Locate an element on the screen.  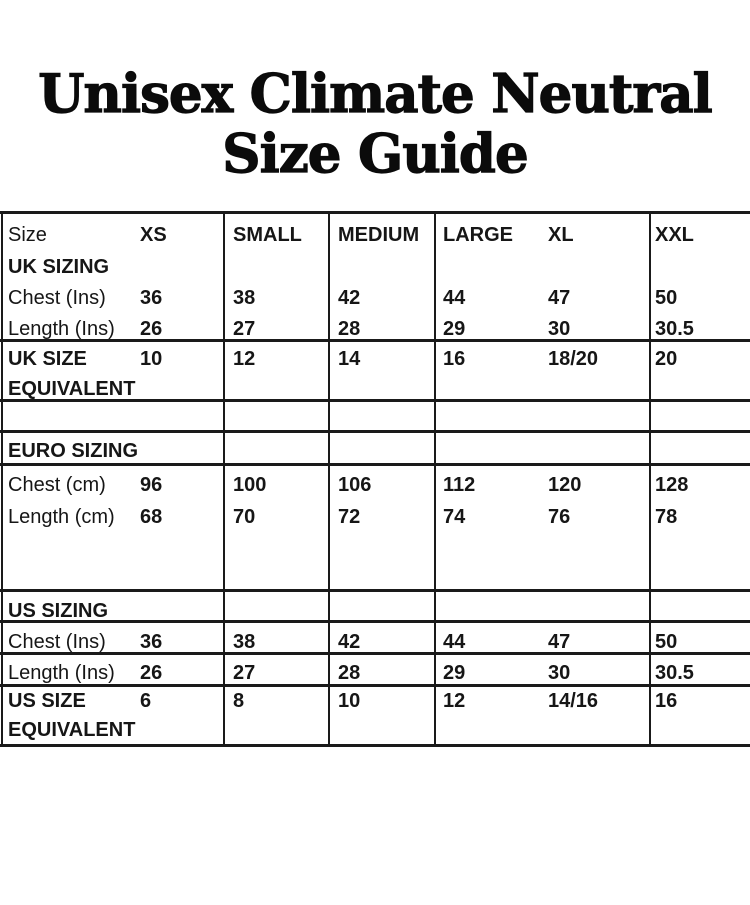
euro-sizing-section-row: EURO SIZING is located at coordinates (375, 451).